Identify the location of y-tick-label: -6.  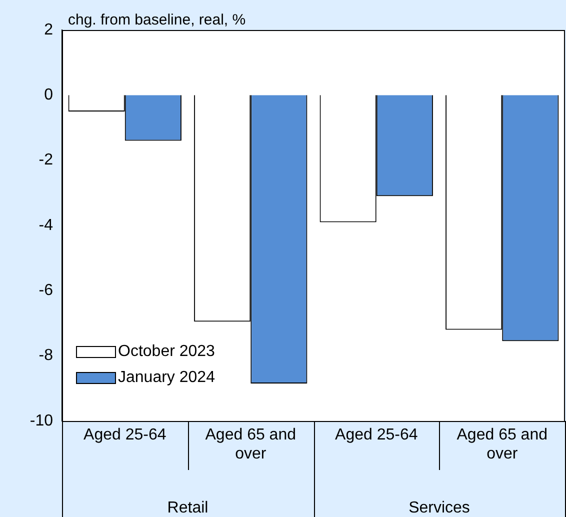
(46, 291).